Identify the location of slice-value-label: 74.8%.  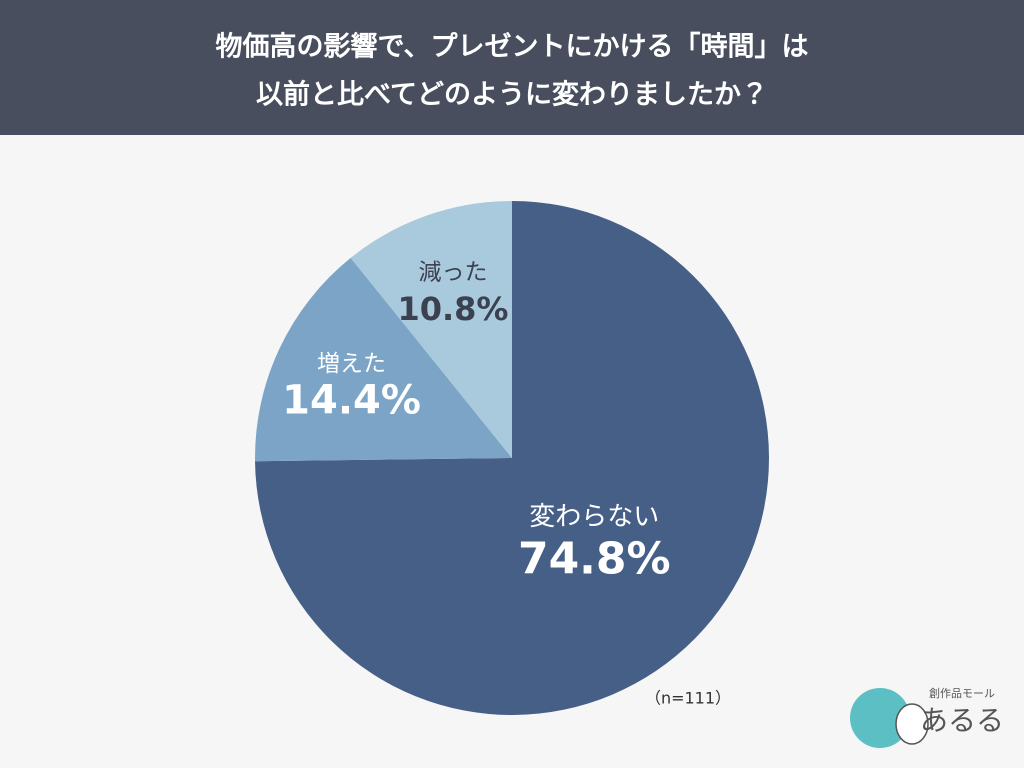
(594, 558).